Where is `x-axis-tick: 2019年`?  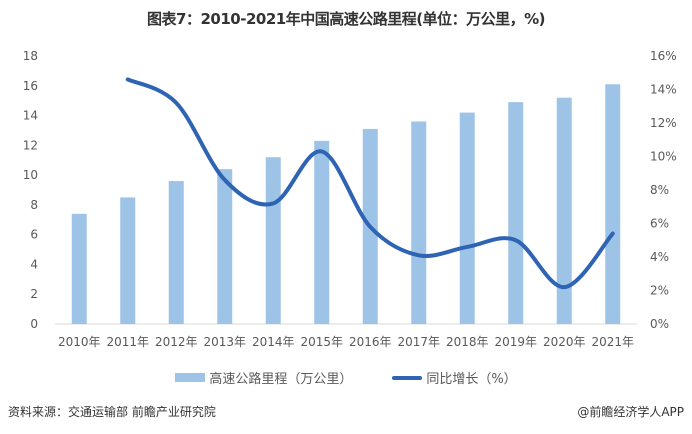 x-axis-tick: 2019年 is located at coordinates (515, 342).